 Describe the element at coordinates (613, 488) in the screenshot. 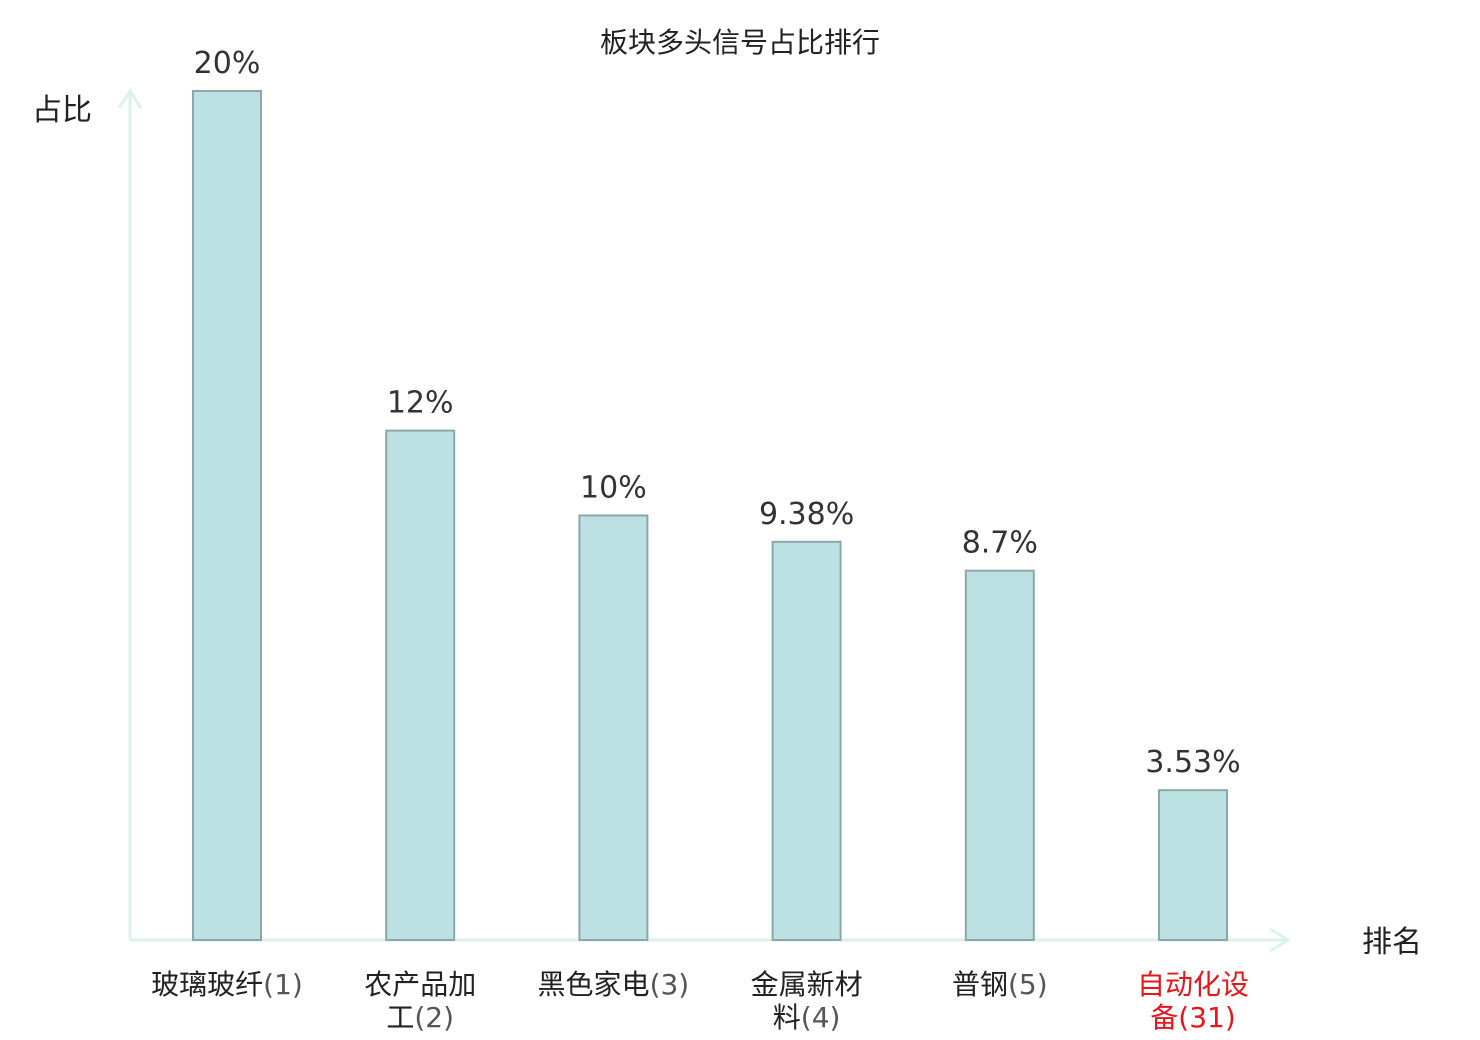

I see `data-label: 10%` at that location.